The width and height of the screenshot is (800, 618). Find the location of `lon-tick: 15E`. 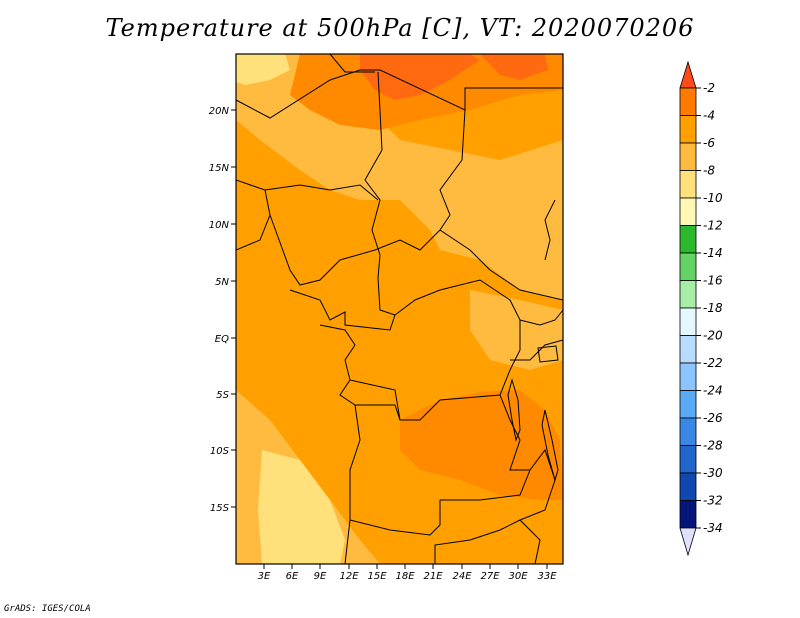

lon-tick: 15E is located at coordinates (377, 573).